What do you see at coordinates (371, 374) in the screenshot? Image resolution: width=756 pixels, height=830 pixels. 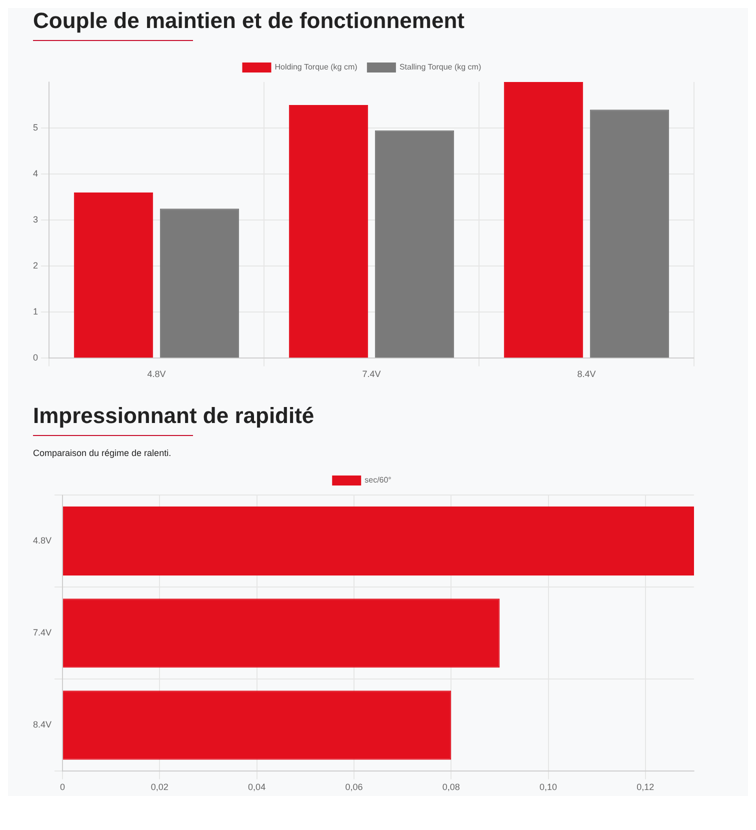 I see `x-tick-label: 7.4V` at bounding box center [371, 374].